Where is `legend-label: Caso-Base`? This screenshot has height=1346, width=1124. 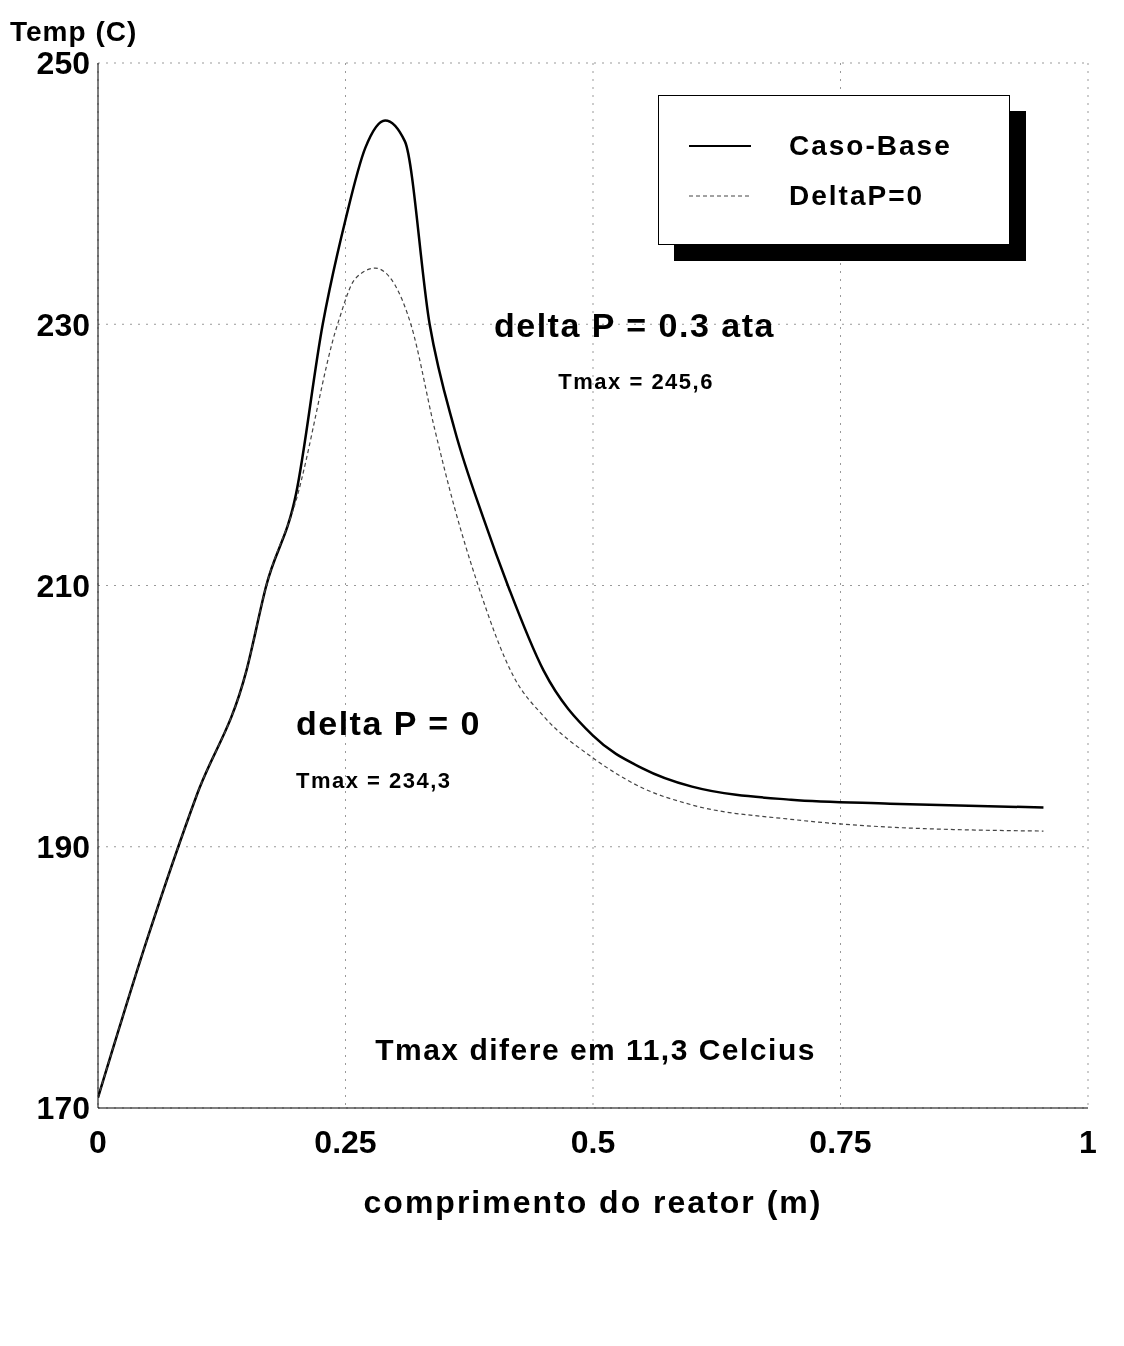
legend-label: Caso-Base is located at coordinates (870, 146).